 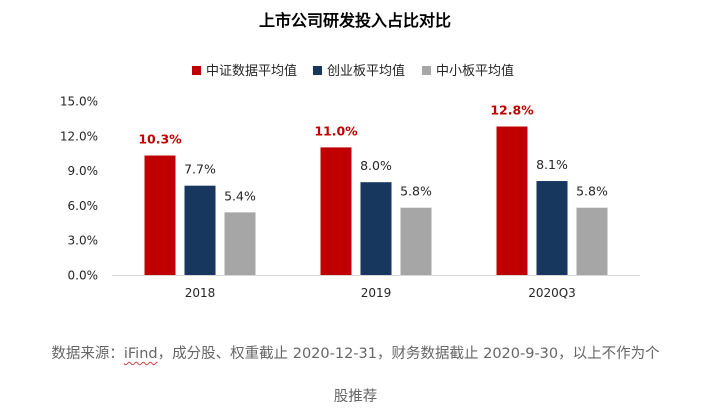 What do you see at coordinates (200, 230) in the screenshot?
I see `bar-2-2018` at bounding box center [200, 230].